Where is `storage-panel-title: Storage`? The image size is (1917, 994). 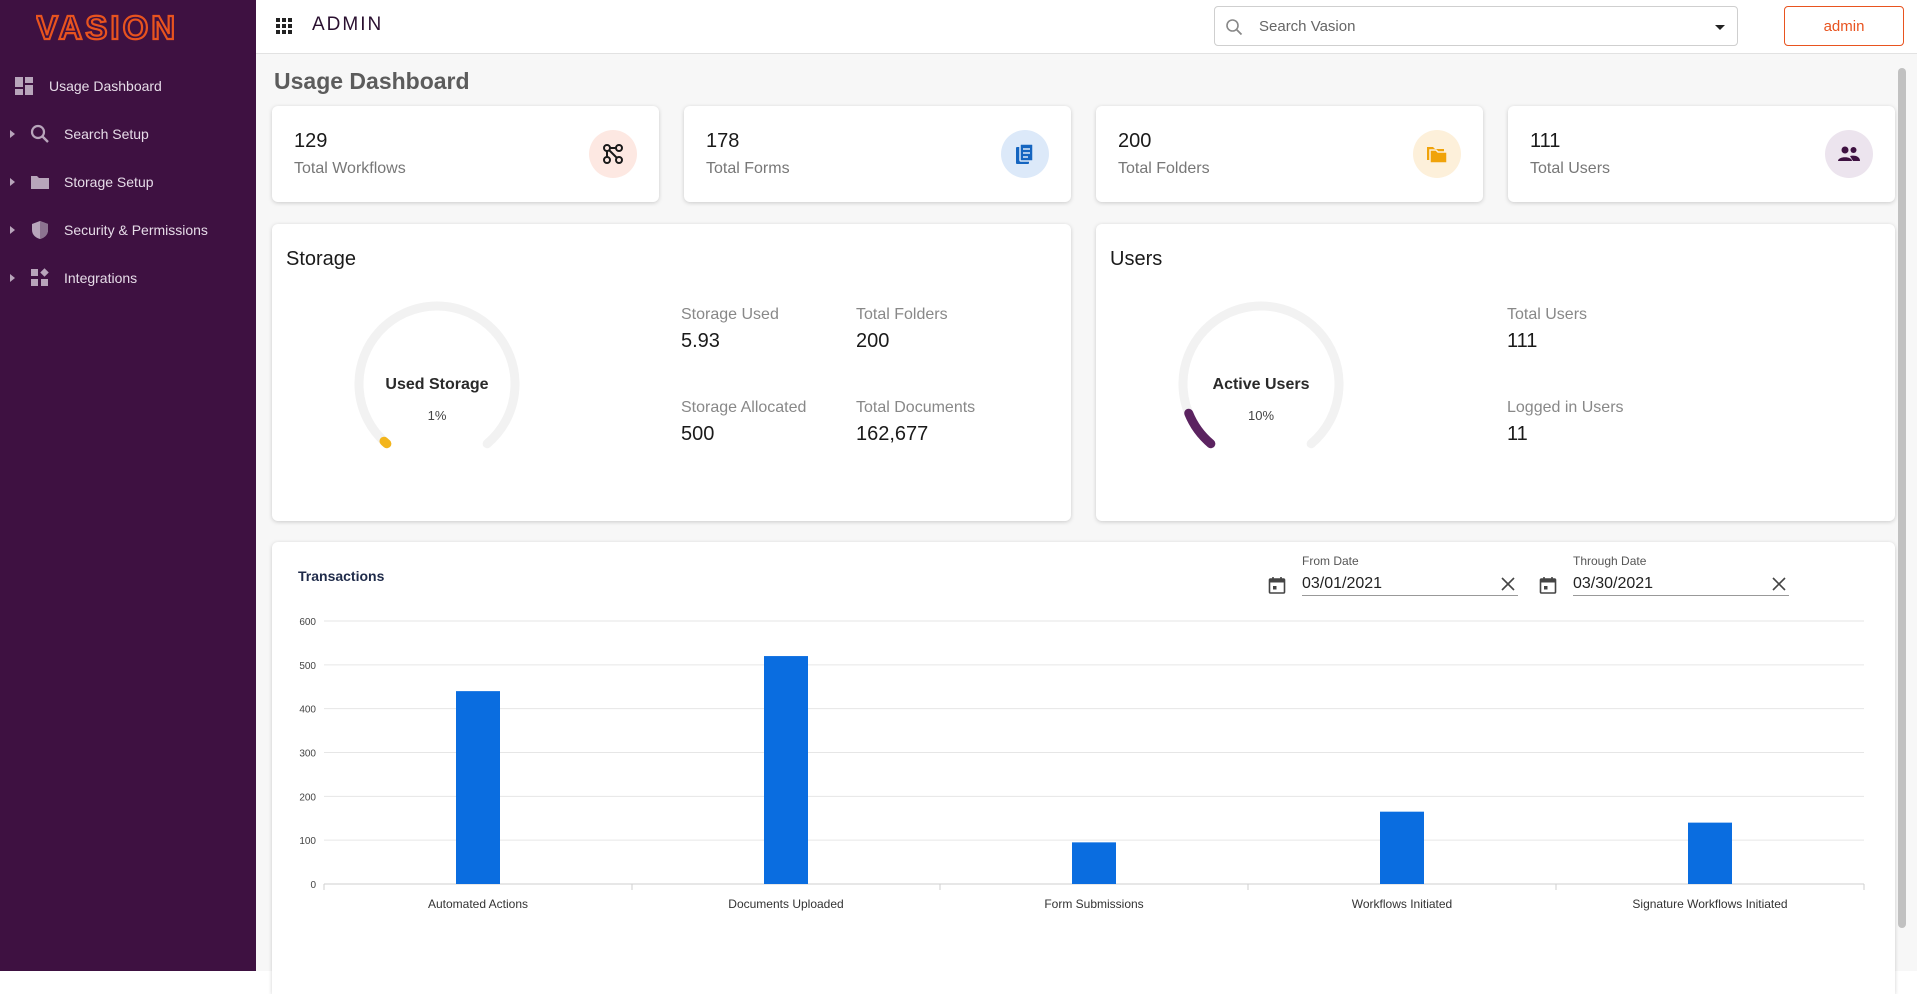
storage-panel-title: Storage is located at coordinates (321, 259).